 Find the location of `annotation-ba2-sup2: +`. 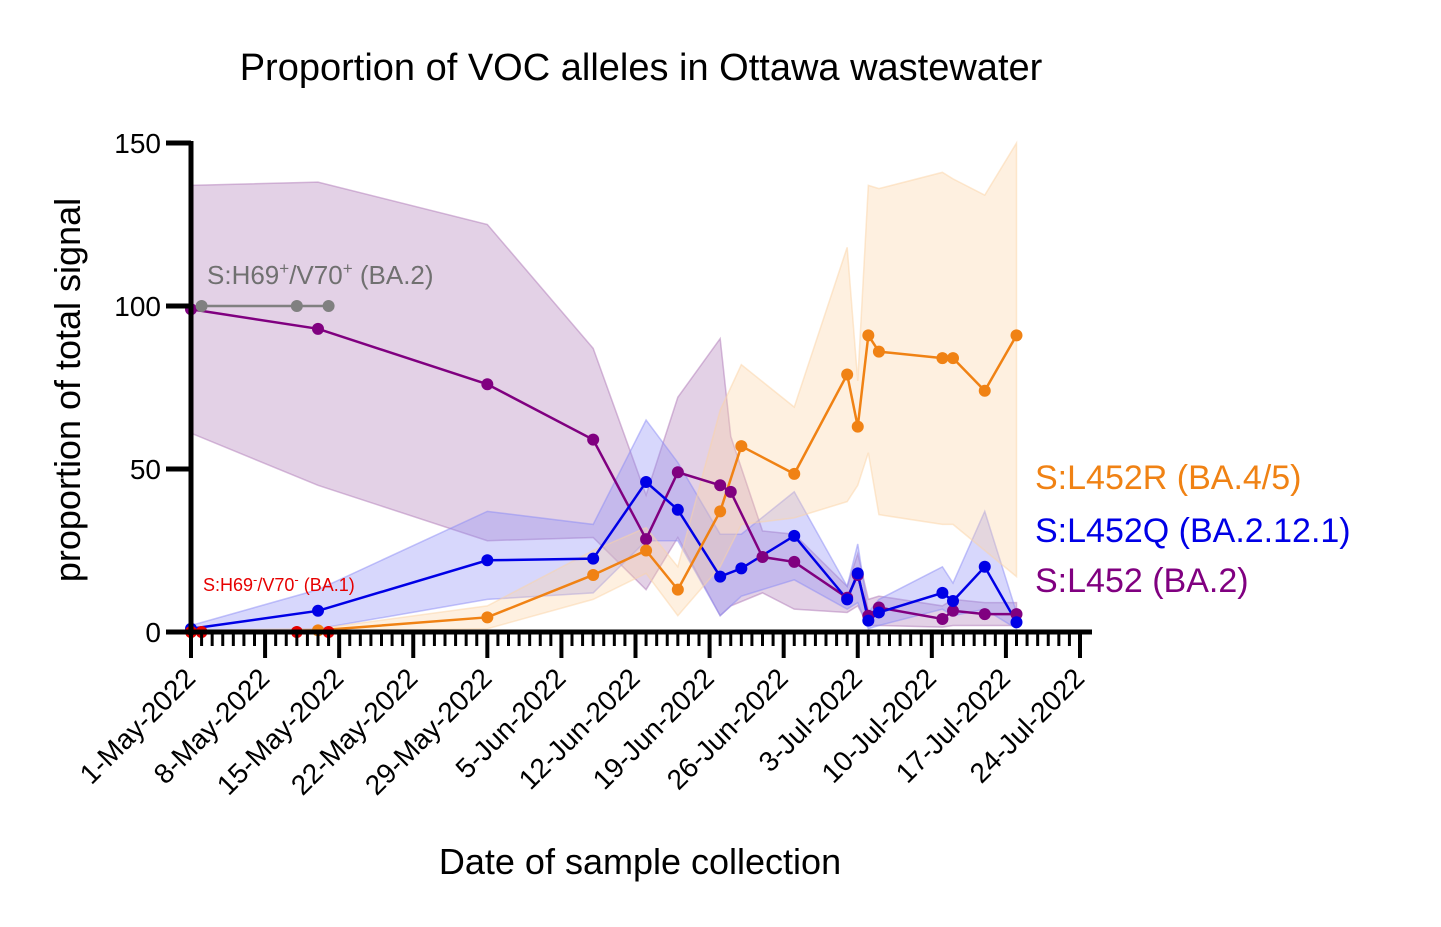

annotation-ba2-sup2: + is located at coordinates (348, 268).